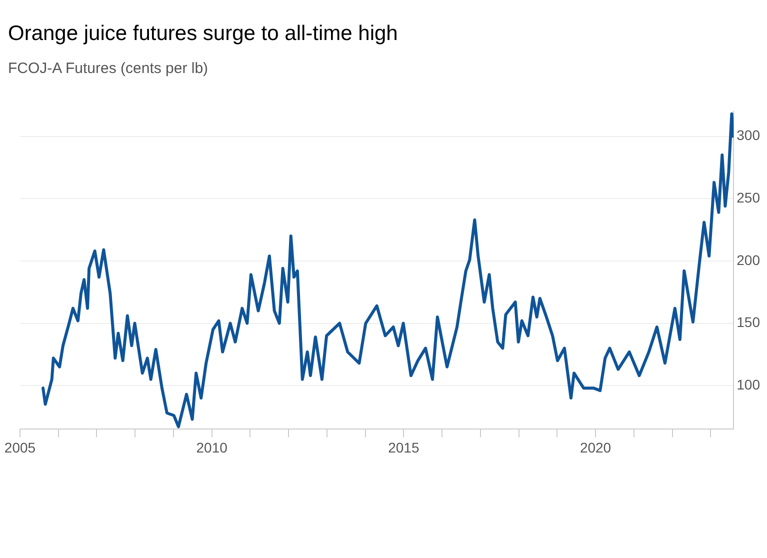 This screenshot has width=767, height=558. What do you see at coordinates (748, 135) in the screenshot?
I see `y-tick-label: 300` at bounding box center [748, 135].